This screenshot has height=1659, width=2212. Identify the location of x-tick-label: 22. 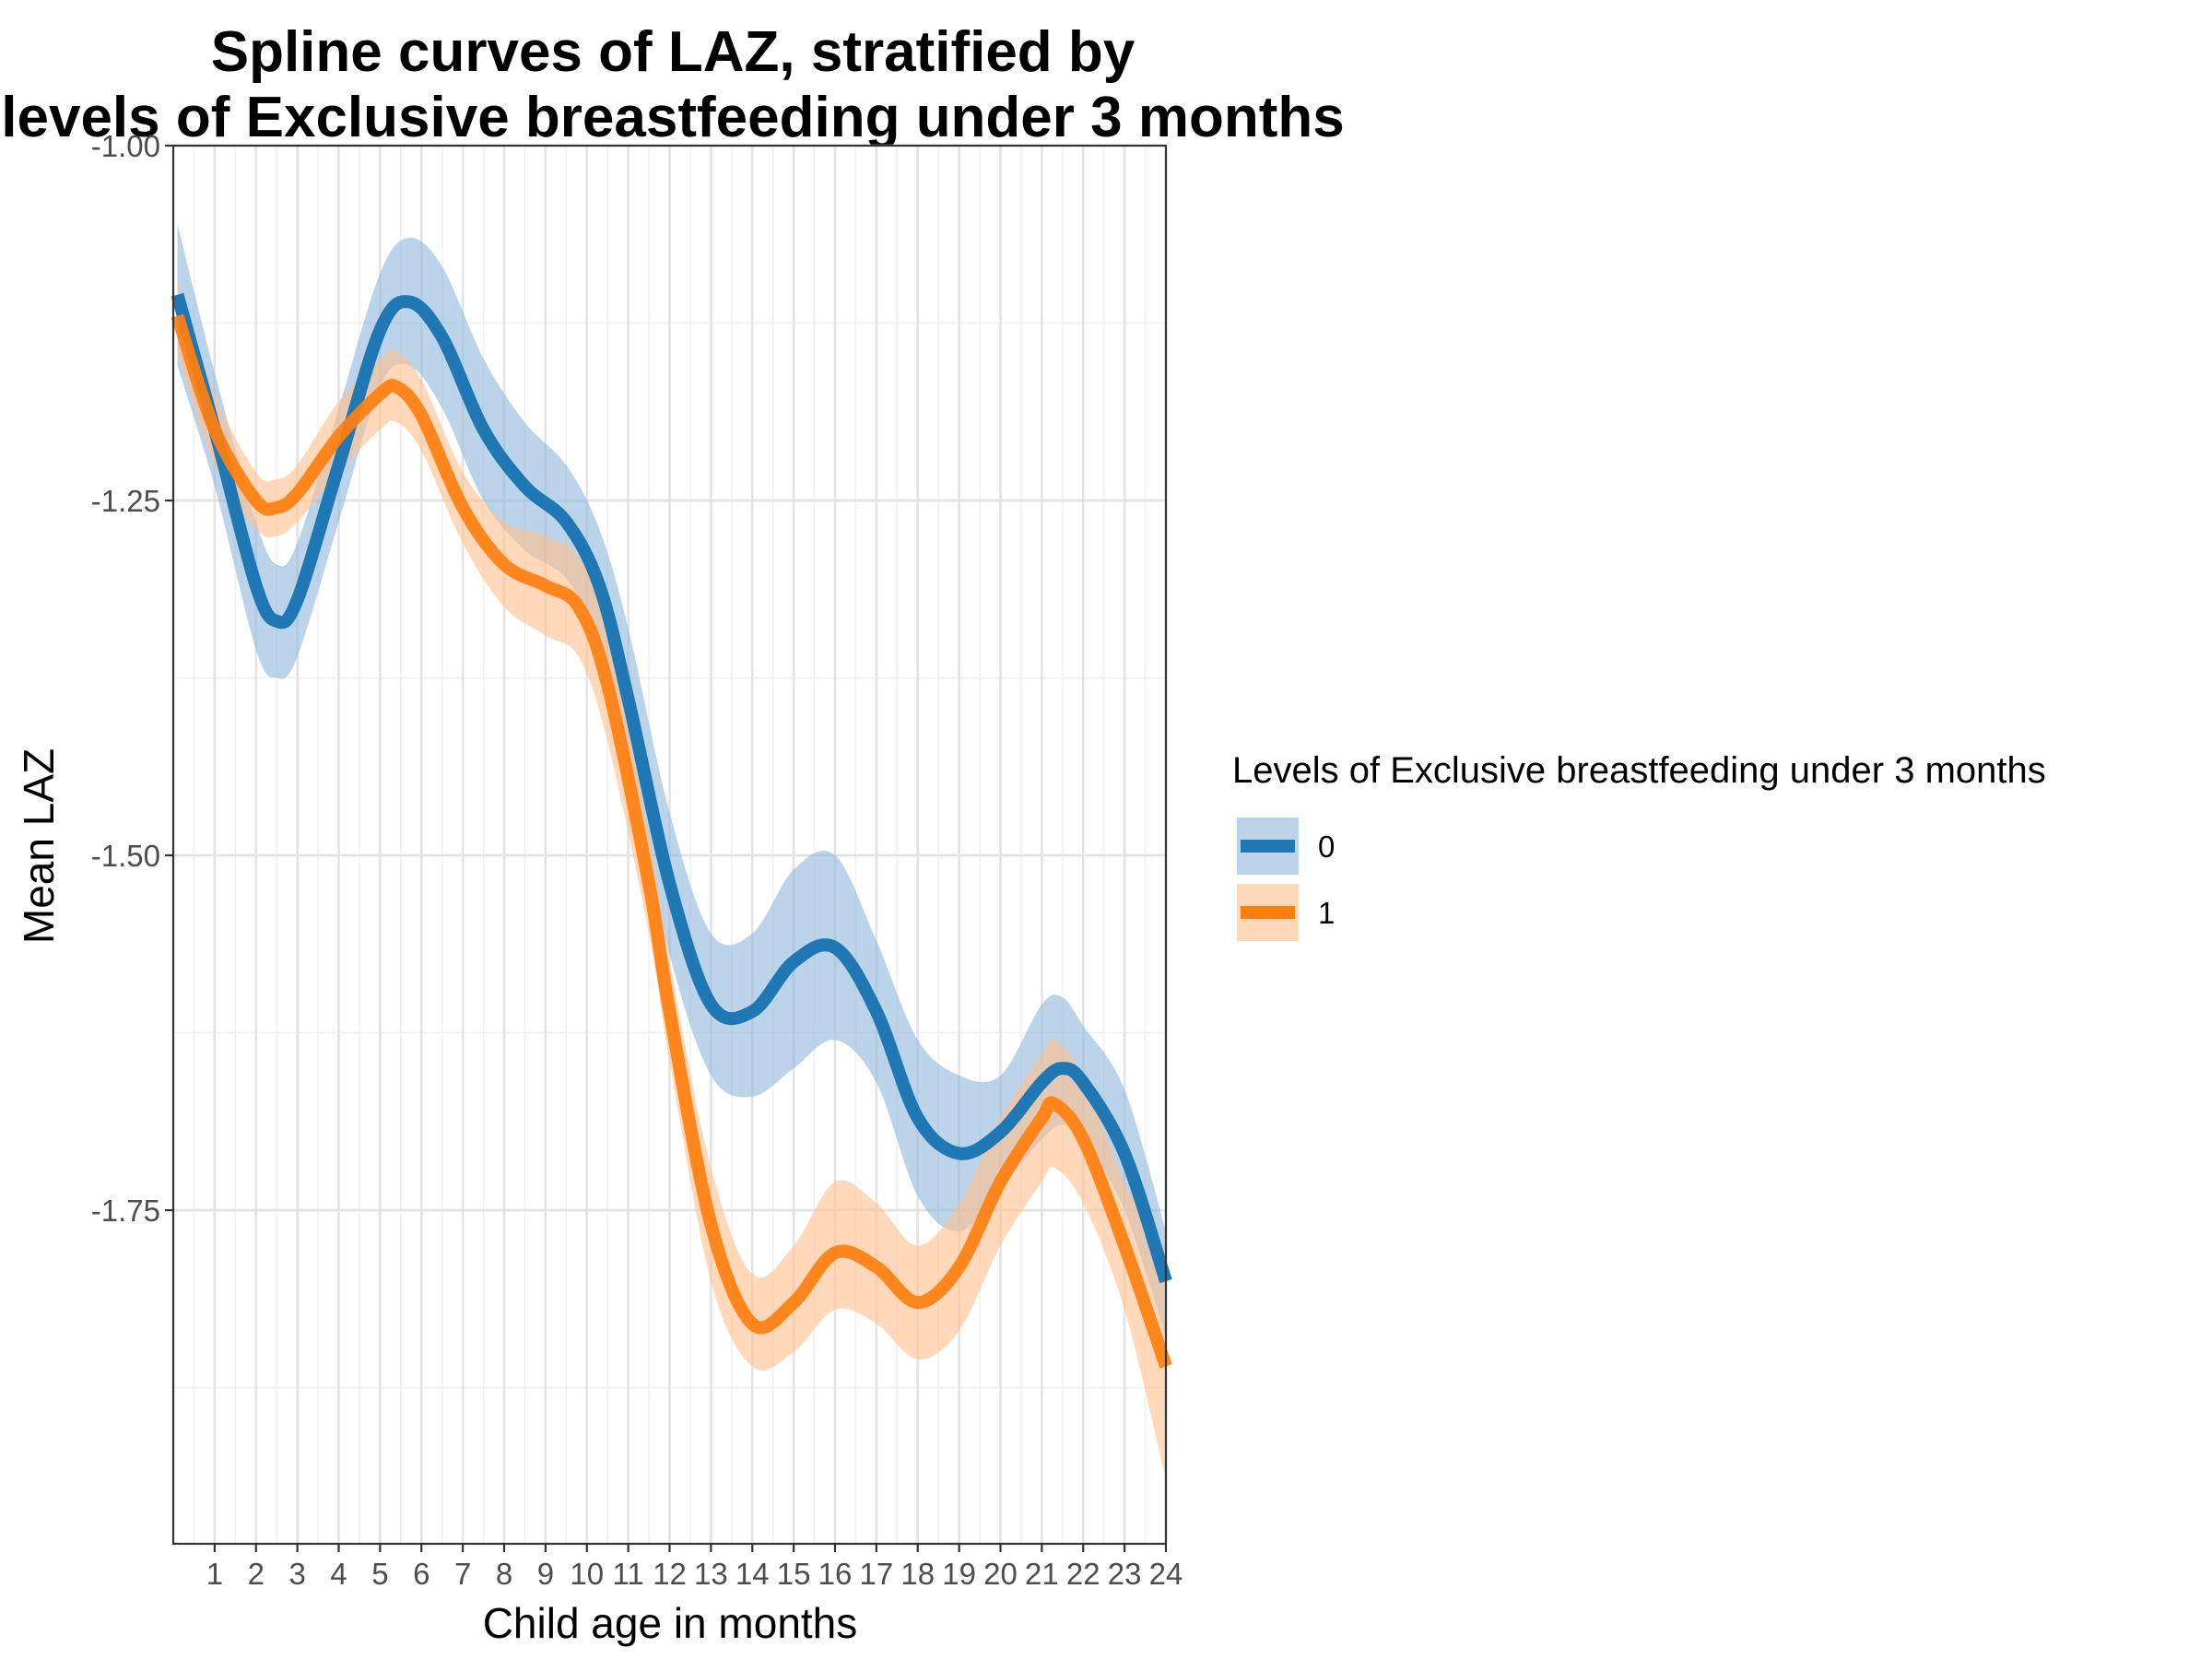
(1083, 1574).